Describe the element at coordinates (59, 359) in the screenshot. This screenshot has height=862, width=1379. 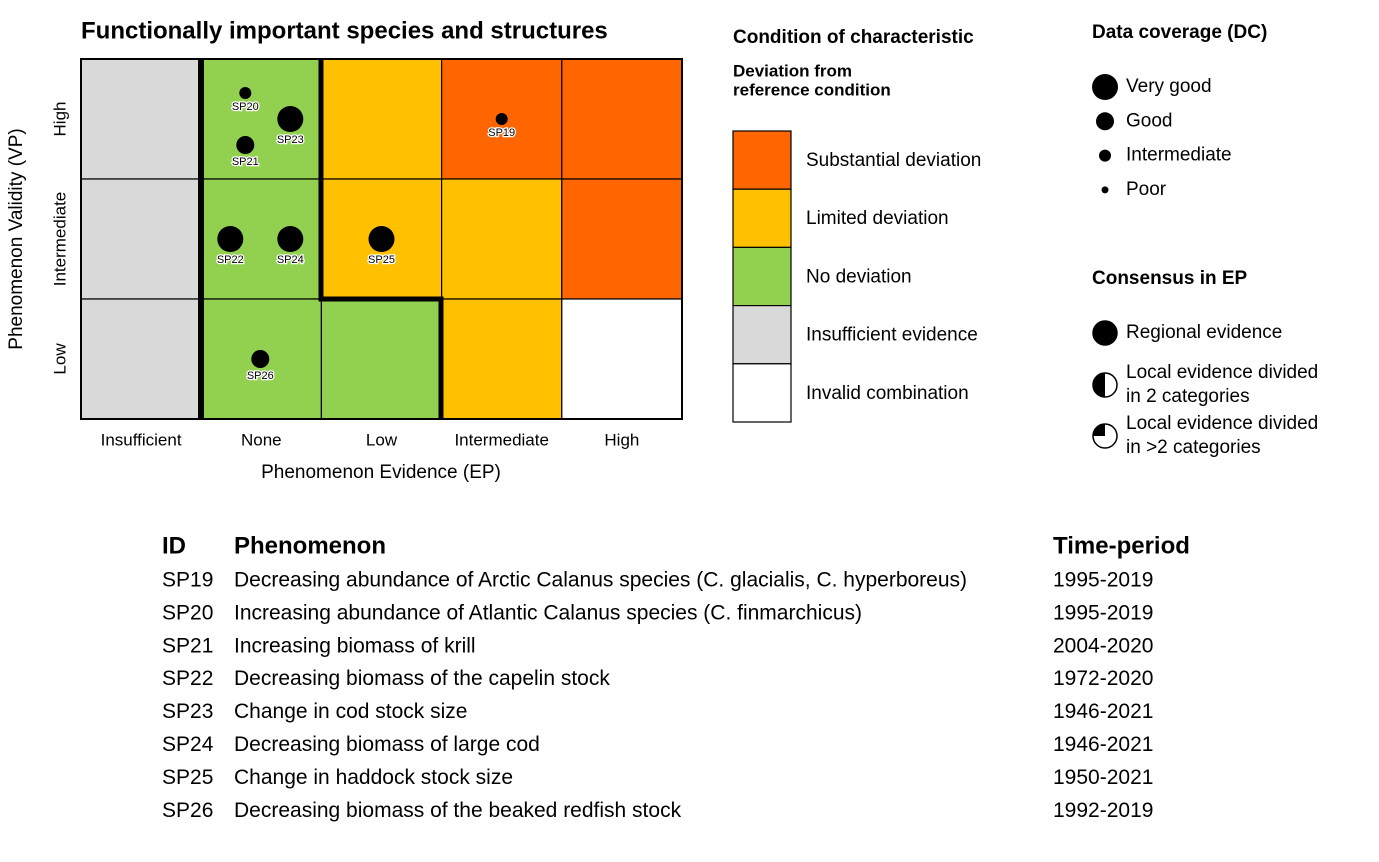
I see `y-tick-label: Low` at that location.